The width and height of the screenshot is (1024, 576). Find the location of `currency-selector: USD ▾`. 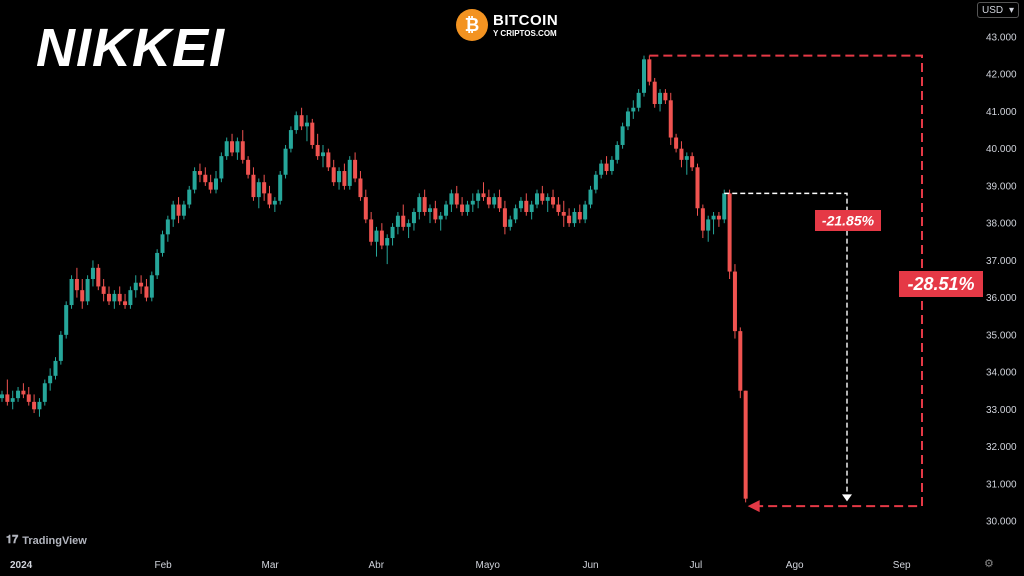

currency-selector: USD ▾ is located at coordinates (998, 10).